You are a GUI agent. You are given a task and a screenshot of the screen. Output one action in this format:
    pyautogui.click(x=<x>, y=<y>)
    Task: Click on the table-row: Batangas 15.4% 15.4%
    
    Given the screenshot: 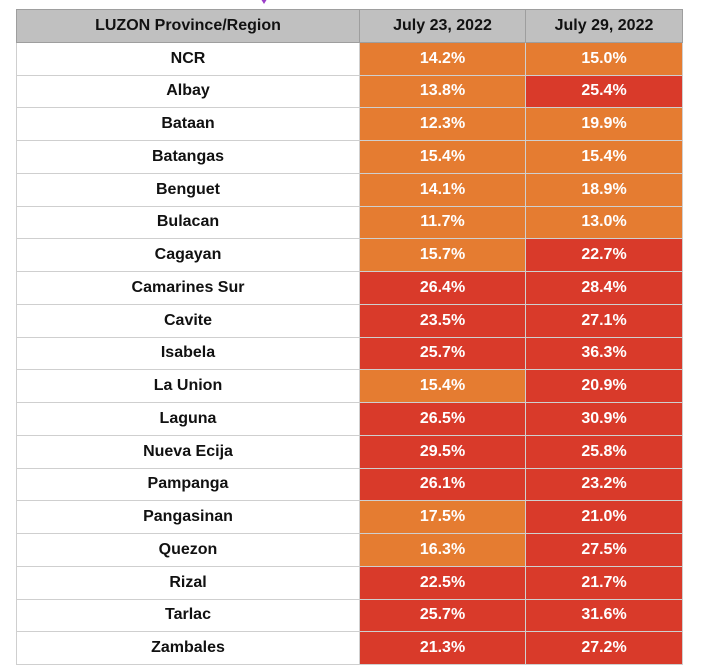 What is the action you would take?
    pyautogui.click(x=349, y=157)
    